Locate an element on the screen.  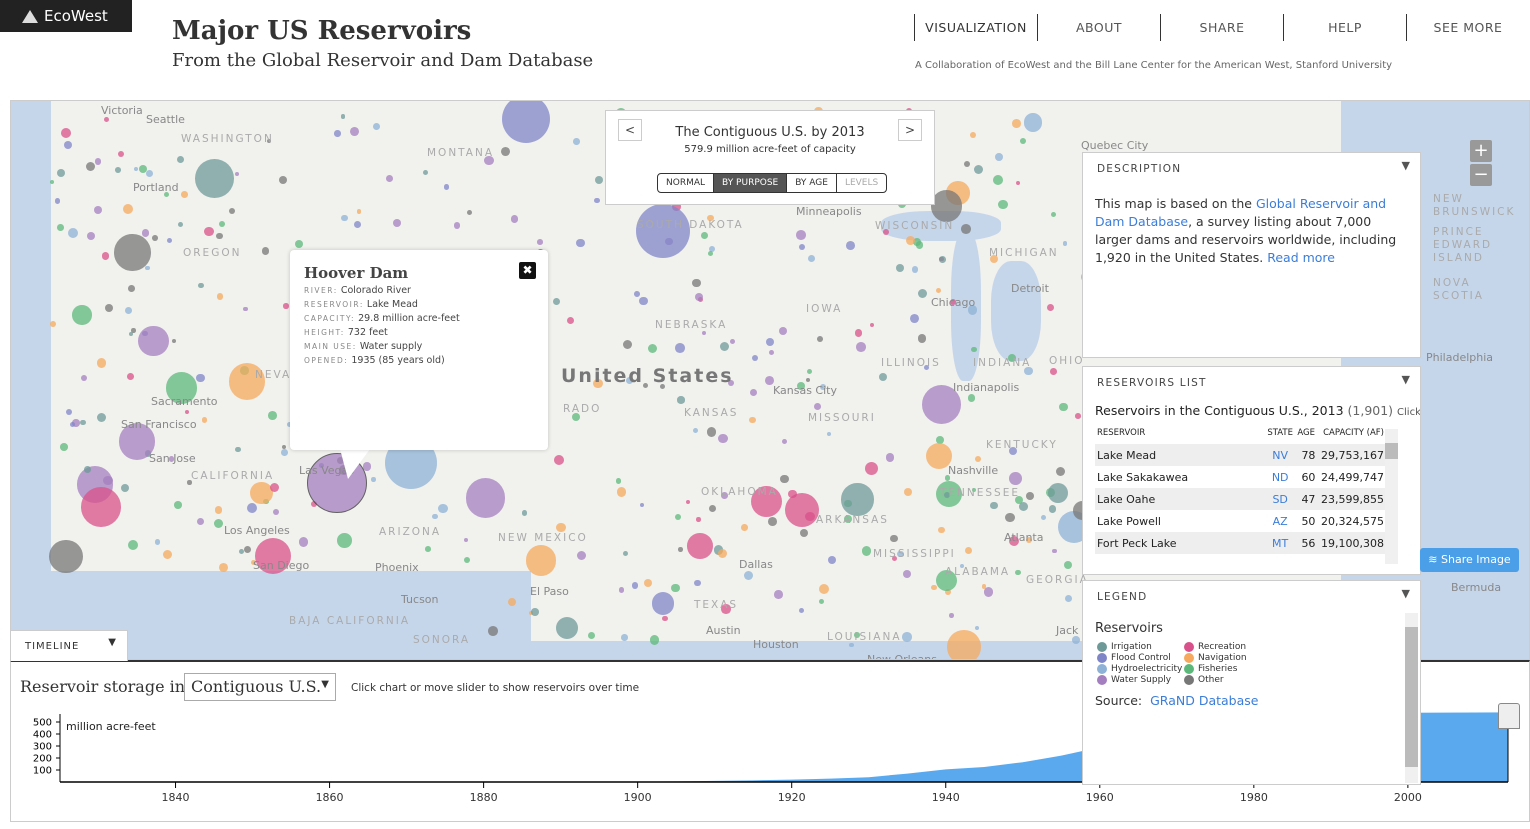
reservoir-state: MT is located at coordinates (1280, 543).